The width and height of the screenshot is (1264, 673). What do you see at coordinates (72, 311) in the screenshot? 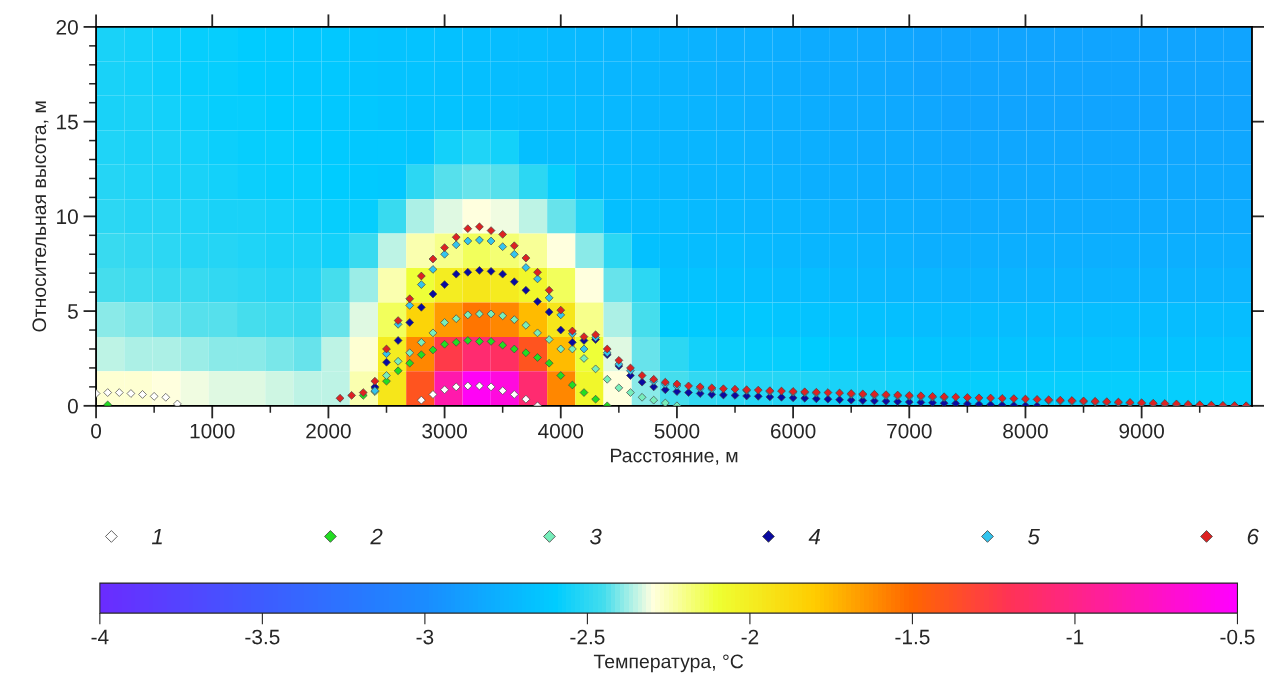
I see `y-tick-label: 5` at bounding box center [72, 311].